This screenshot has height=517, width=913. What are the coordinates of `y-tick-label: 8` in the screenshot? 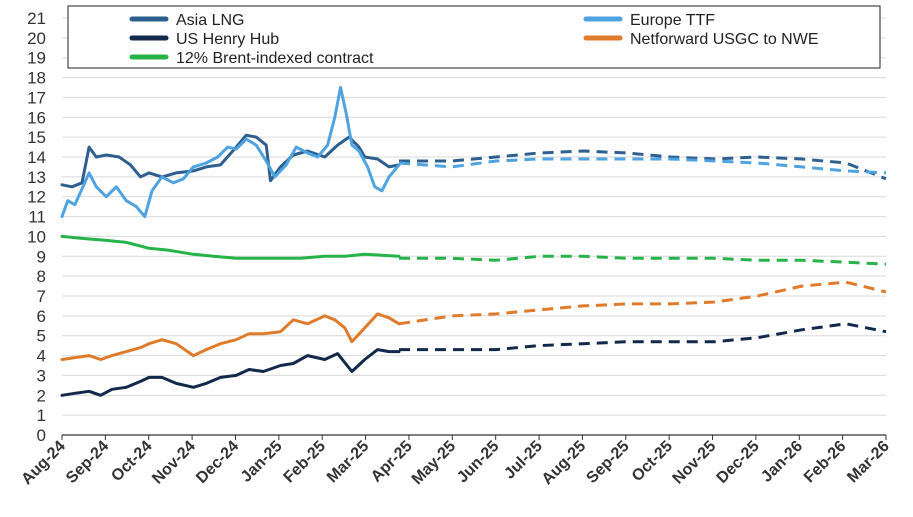 It's located at (41, 276).